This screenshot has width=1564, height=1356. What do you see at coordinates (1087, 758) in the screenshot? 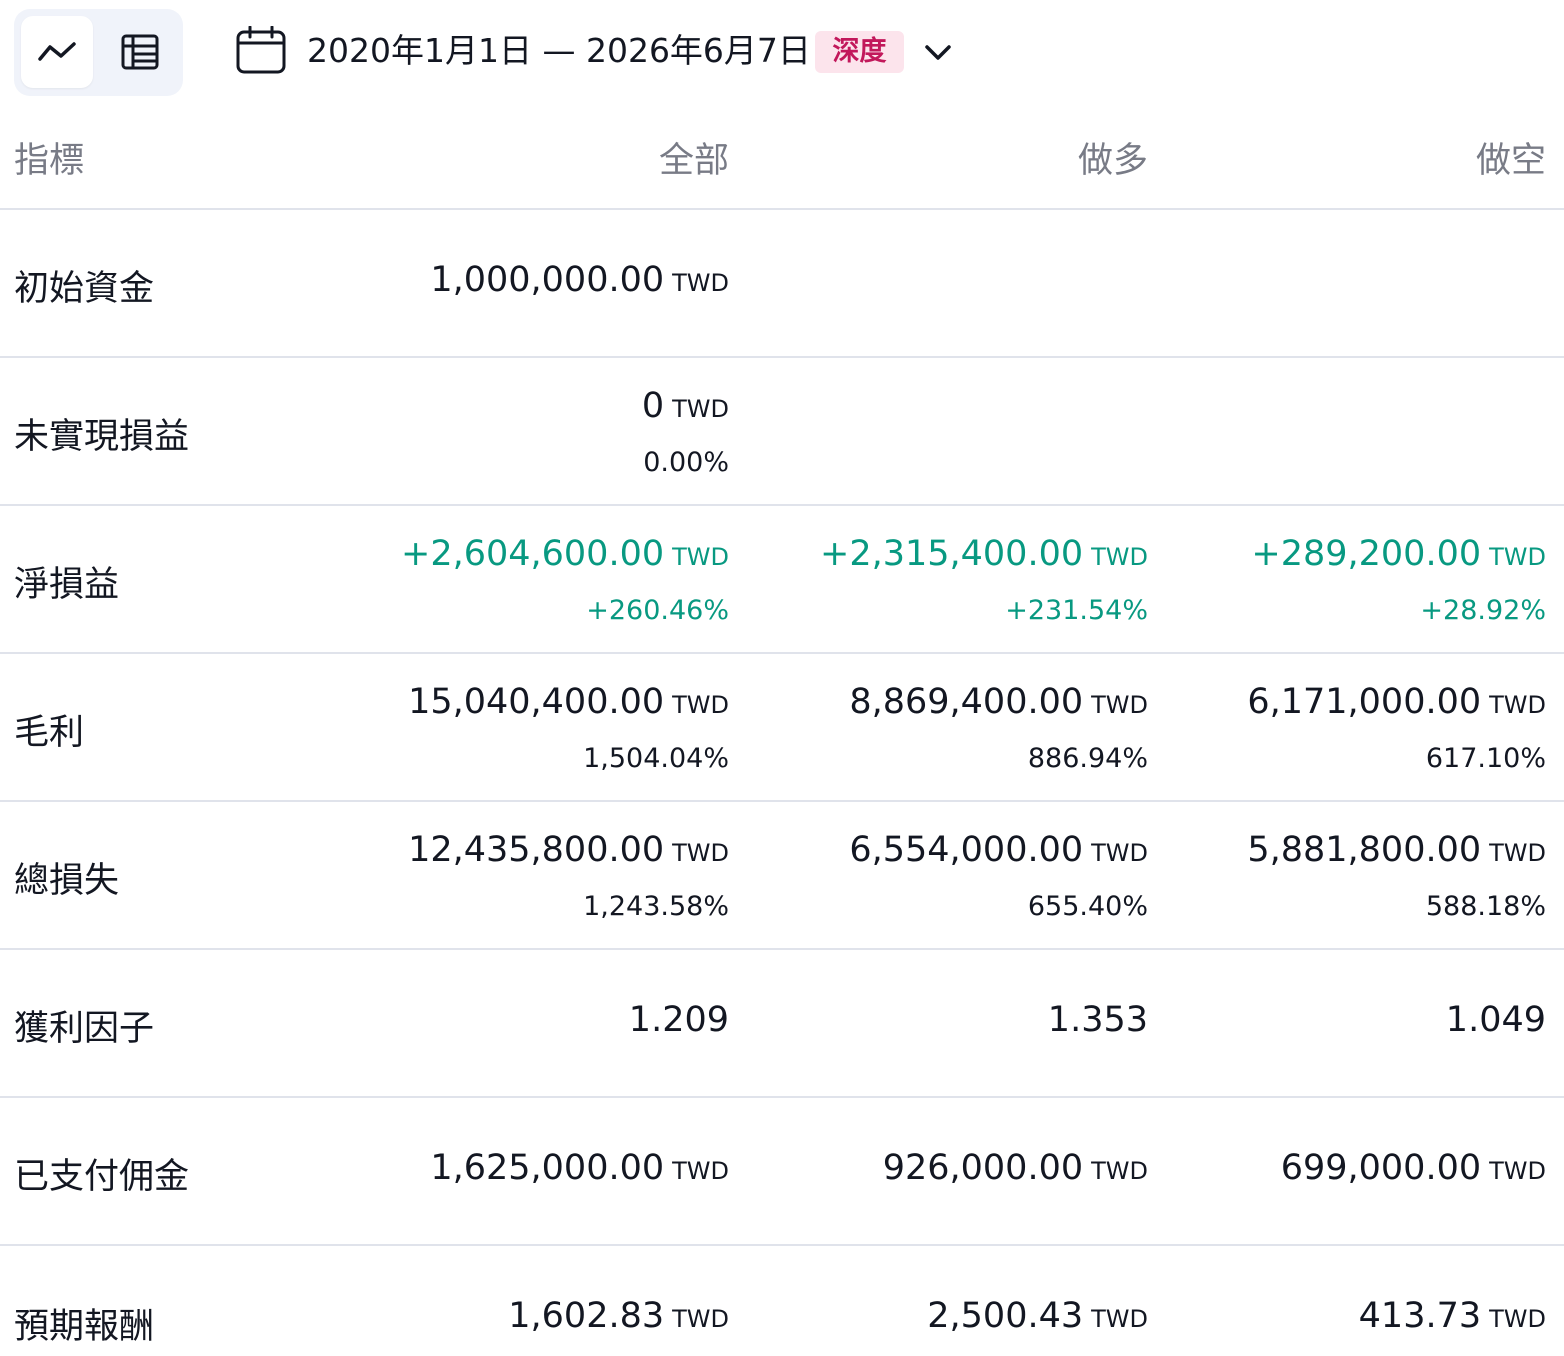
I see `percent: 886.94%` at bounding box center [1087, 758].